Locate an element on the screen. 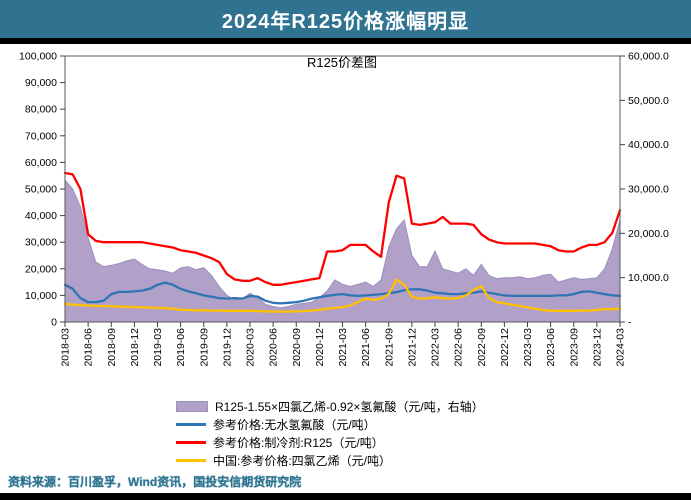  left-axis-label: 80,000 is located at coordinates (41, 110).